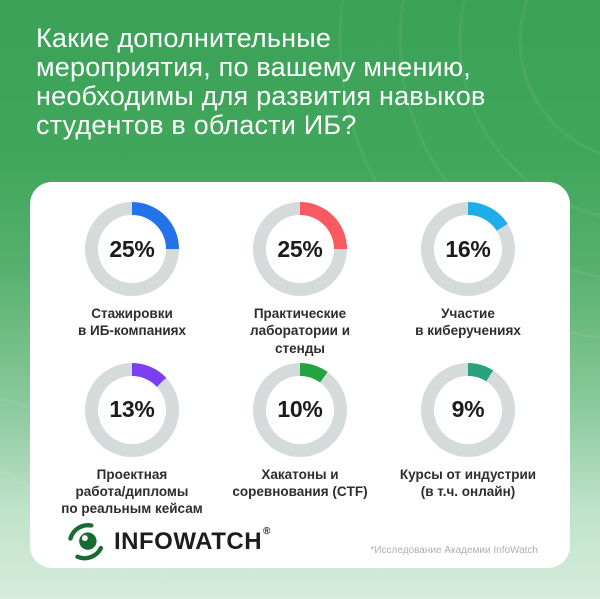 The height and width of the screenshot is (599, 600). What do you see at coordinates (196, 125) in the screenshot?
I see `title-line-4: студентов в области ИБ?` at bounding box center [196, 125].